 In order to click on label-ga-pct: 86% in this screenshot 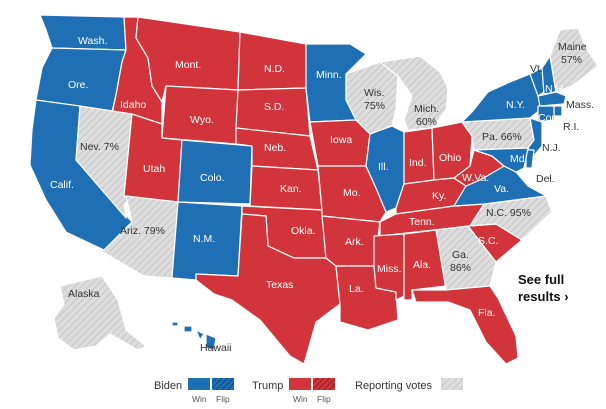, I will do `click(460, 268)`.